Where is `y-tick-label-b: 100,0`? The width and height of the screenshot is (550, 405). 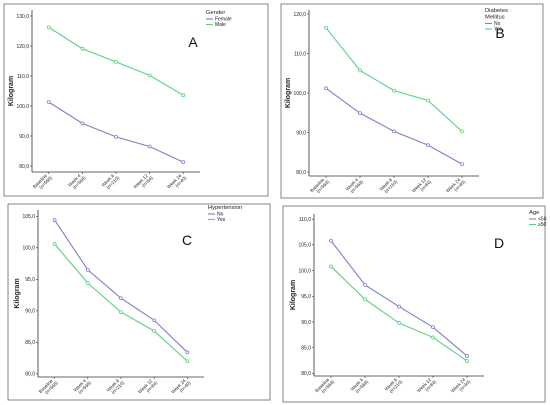
y-tick-label-b: 100,0 is located at coordinates (299, 94).